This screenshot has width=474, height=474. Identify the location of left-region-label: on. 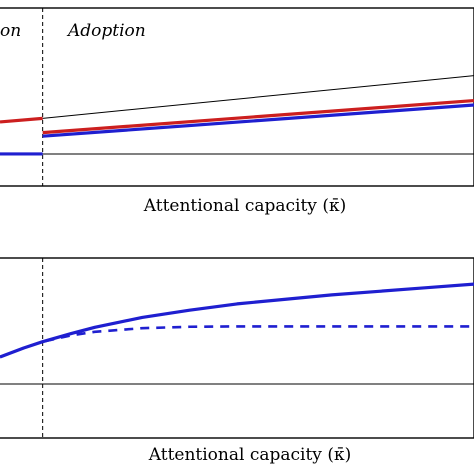
(10, 31).